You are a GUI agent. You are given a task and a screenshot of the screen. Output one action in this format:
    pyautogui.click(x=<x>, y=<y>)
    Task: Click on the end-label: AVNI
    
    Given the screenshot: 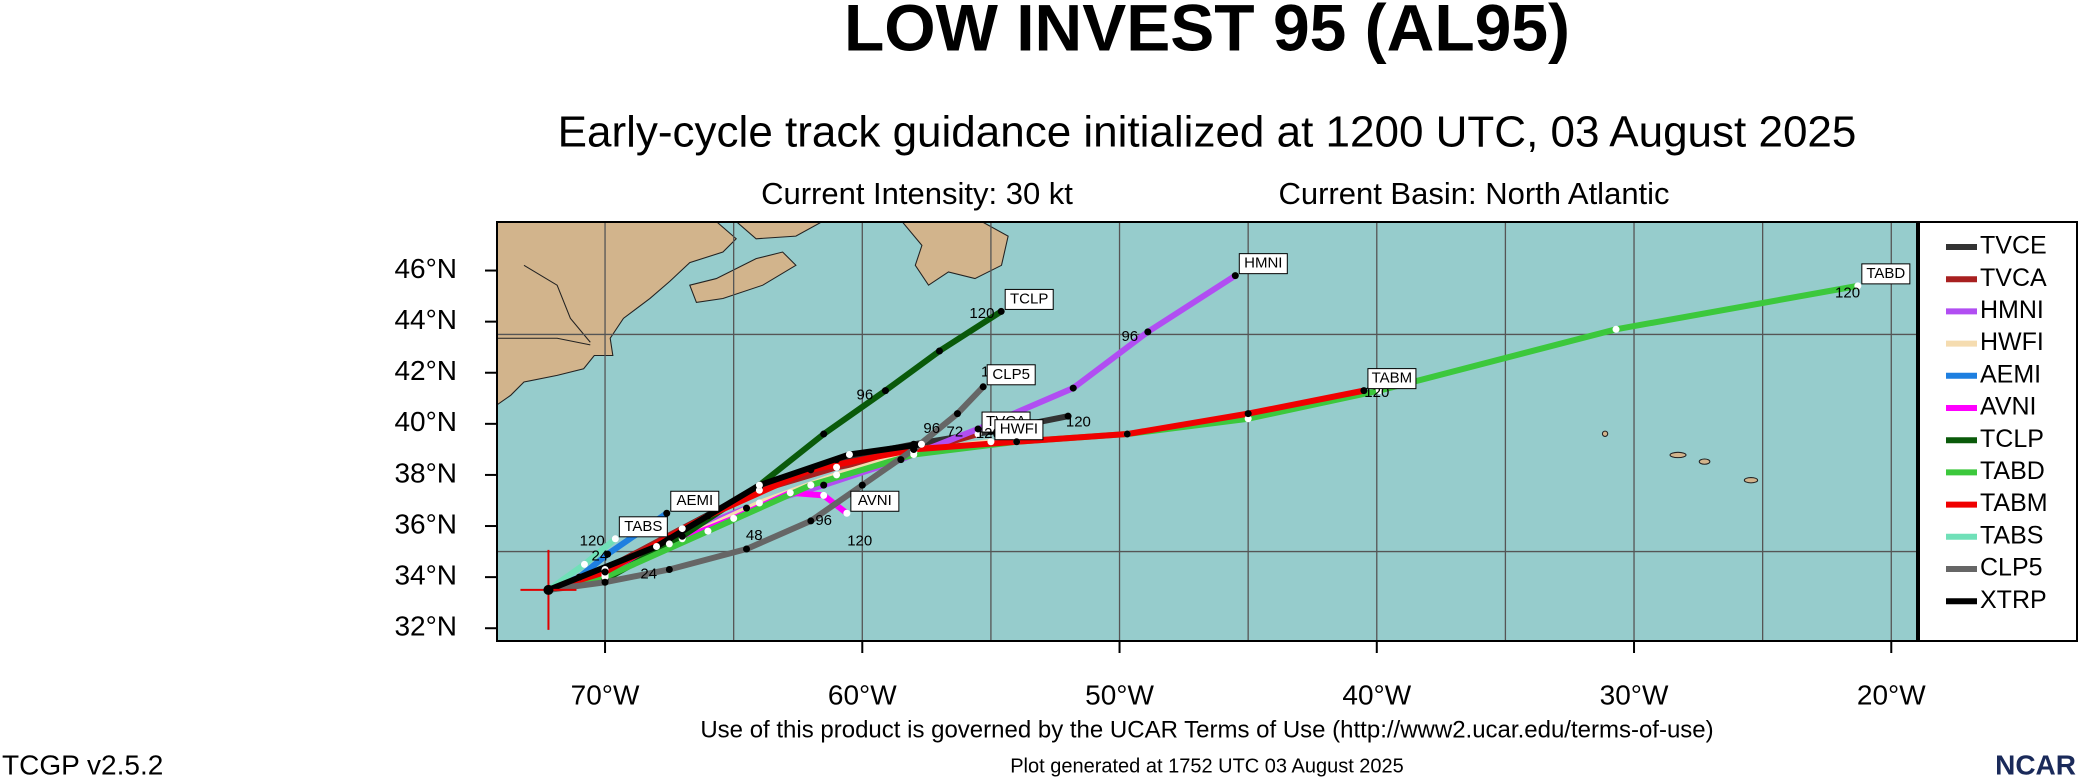 What is the action you would take?
    pyautogui.click(x=875, y=500)
    